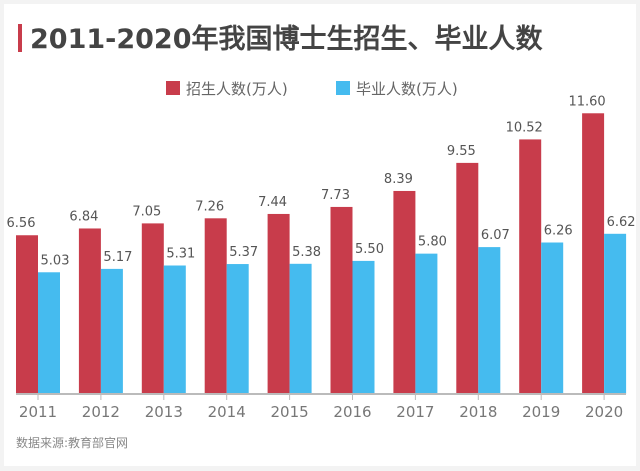 The width and height of the screenshot is (640, 471). I want to click on bar-enrollment-2016, so click(341, 300).